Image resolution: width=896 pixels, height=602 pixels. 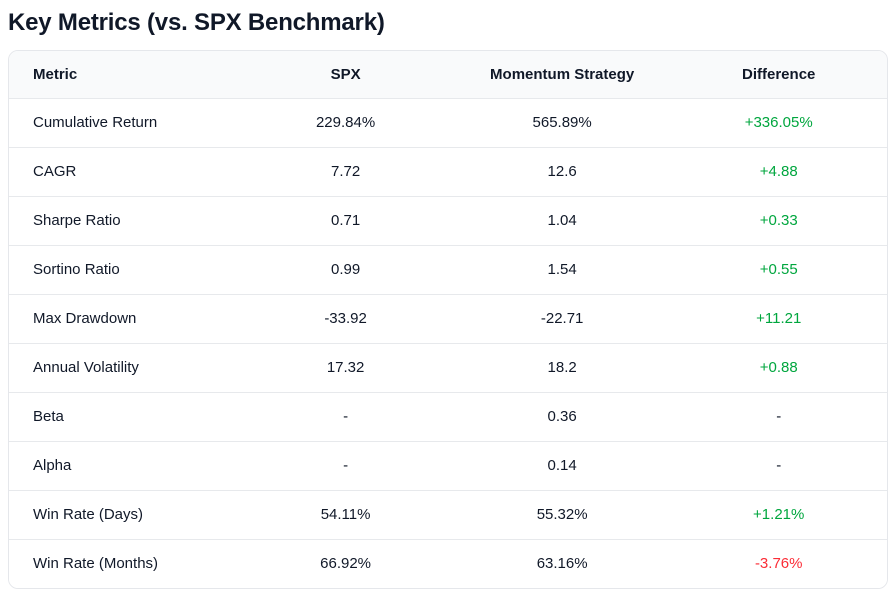 I want to click on table-row: Beta - 0.36 -, so click(x=448, y=417).